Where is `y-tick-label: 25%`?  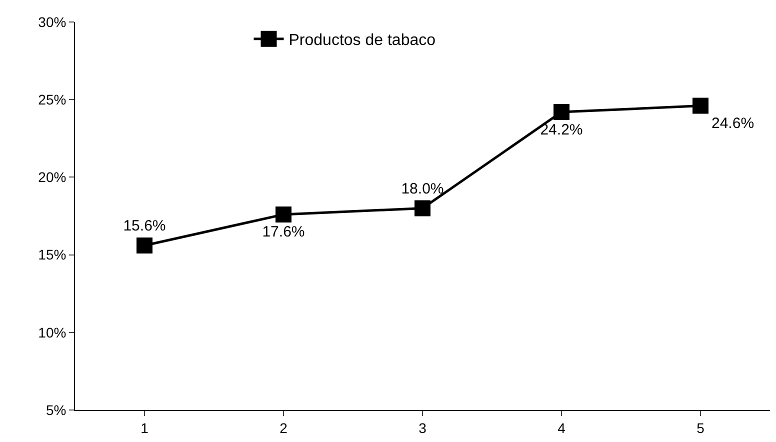
y-tick-label: 25% is located at coordinates (52, 100).